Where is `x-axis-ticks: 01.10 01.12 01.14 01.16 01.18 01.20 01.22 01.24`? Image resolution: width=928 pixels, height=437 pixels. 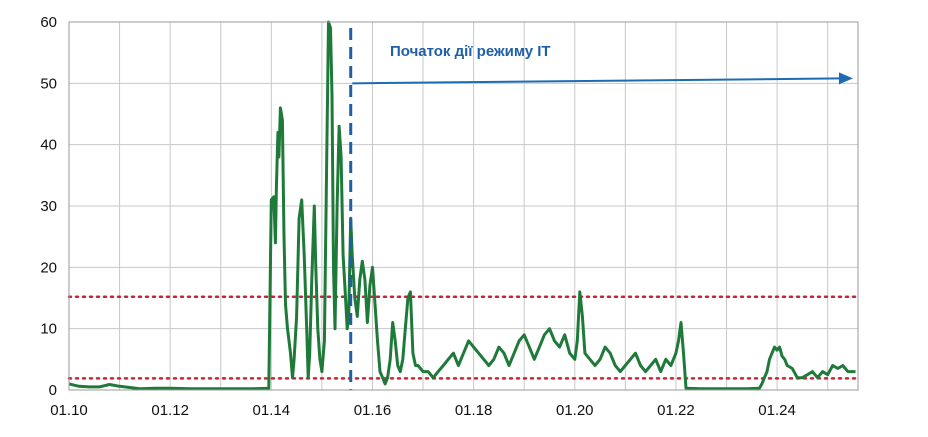 x-axis-ticks: 01.10 01.12 01.14 01.16 01.18 01.20 01.22 01.24 is located at coordinates (423, 410).